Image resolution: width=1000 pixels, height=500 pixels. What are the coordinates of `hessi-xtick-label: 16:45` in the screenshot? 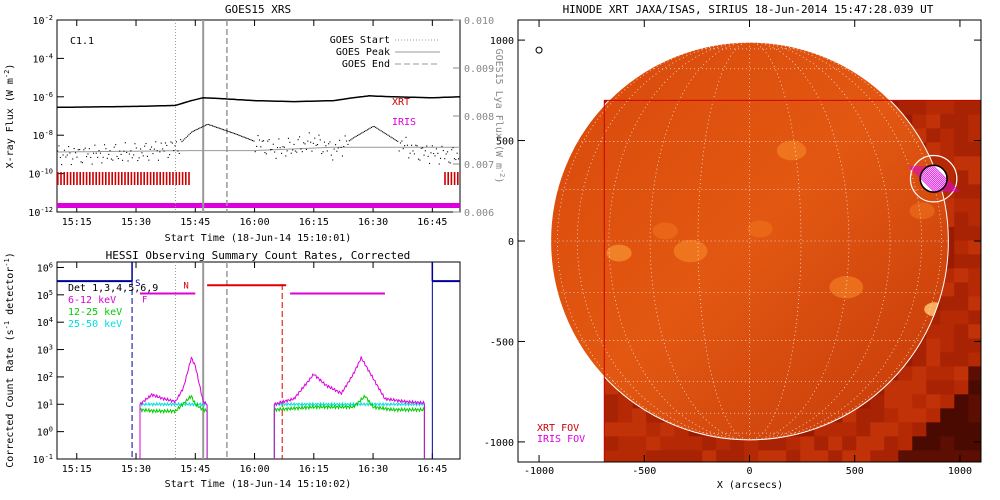 It's located at (432, 469).